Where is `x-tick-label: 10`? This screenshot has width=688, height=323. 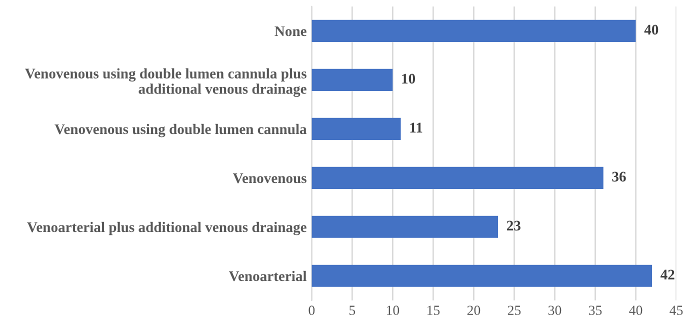
x-tick-label: 10 is located at coordinates (393, 311).